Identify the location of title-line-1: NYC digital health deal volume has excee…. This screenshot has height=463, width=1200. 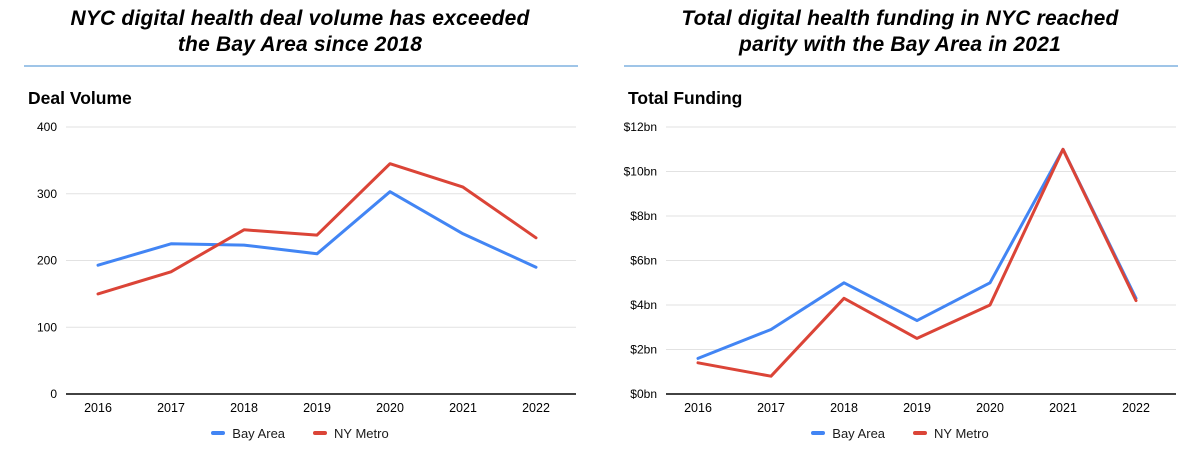
(300, 18).